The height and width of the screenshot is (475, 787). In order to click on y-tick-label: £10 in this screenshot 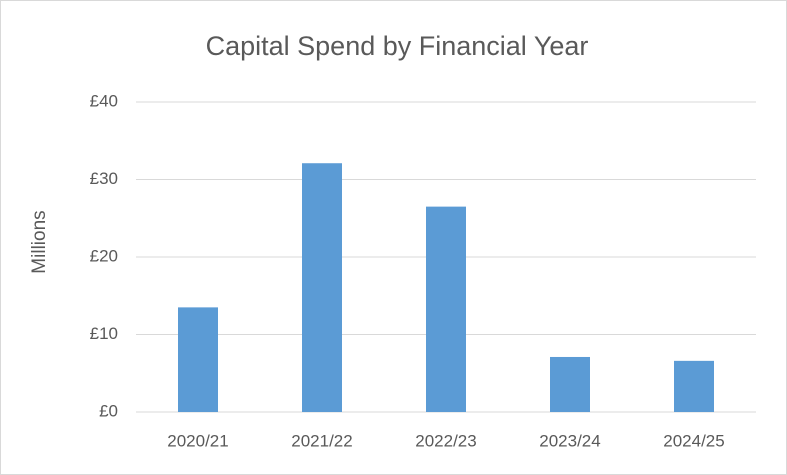, I will do `click(104, 333)`.